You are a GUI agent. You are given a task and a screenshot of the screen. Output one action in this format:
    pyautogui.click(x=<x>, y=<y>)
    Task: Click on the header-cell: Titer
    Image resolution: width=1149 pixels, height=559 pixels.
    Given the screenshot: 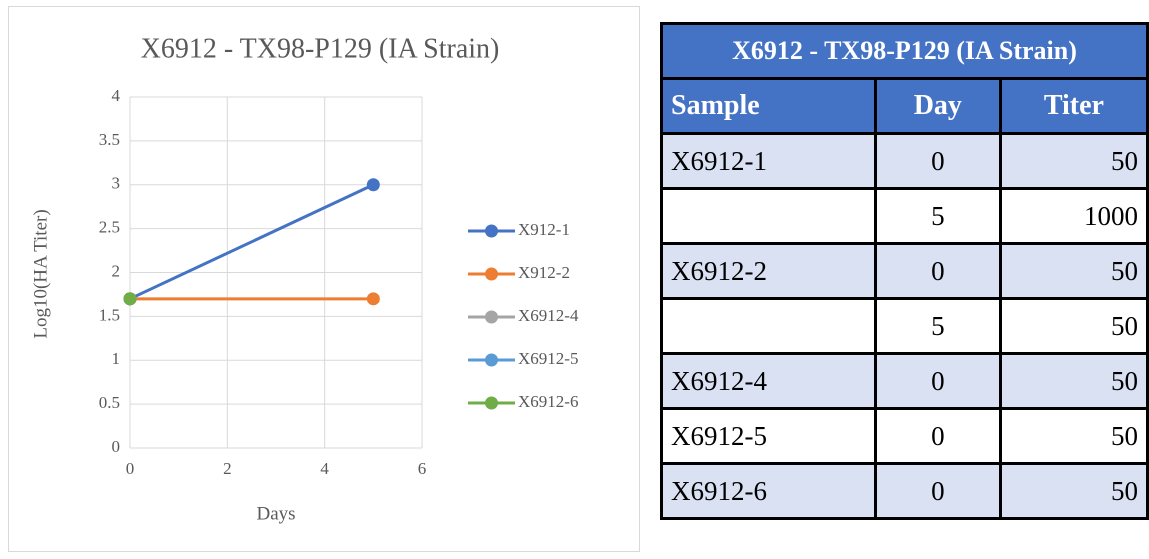 What is the action you would take?
    pyautogui.click(x=1073, y=106)
    